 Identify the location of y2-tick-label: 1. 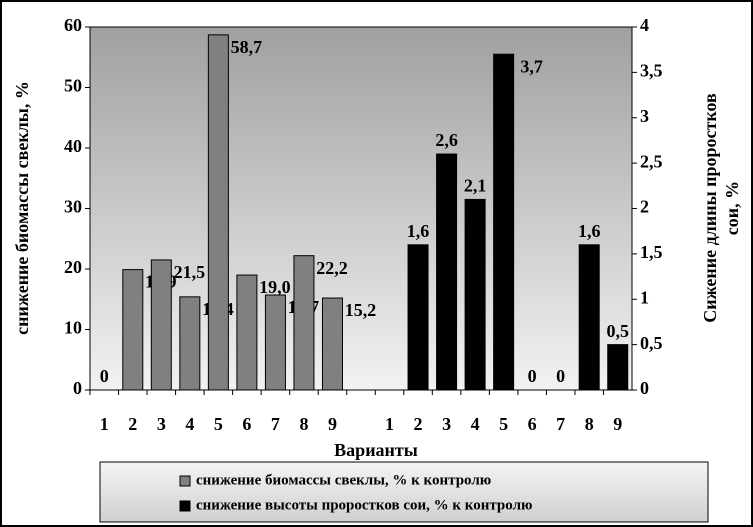
(644, 297).